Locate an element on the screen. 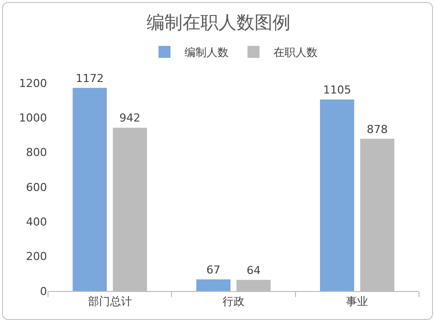 This screenshot has width=435, height=322. data-label: 942 is located at coordinates (129, 118).